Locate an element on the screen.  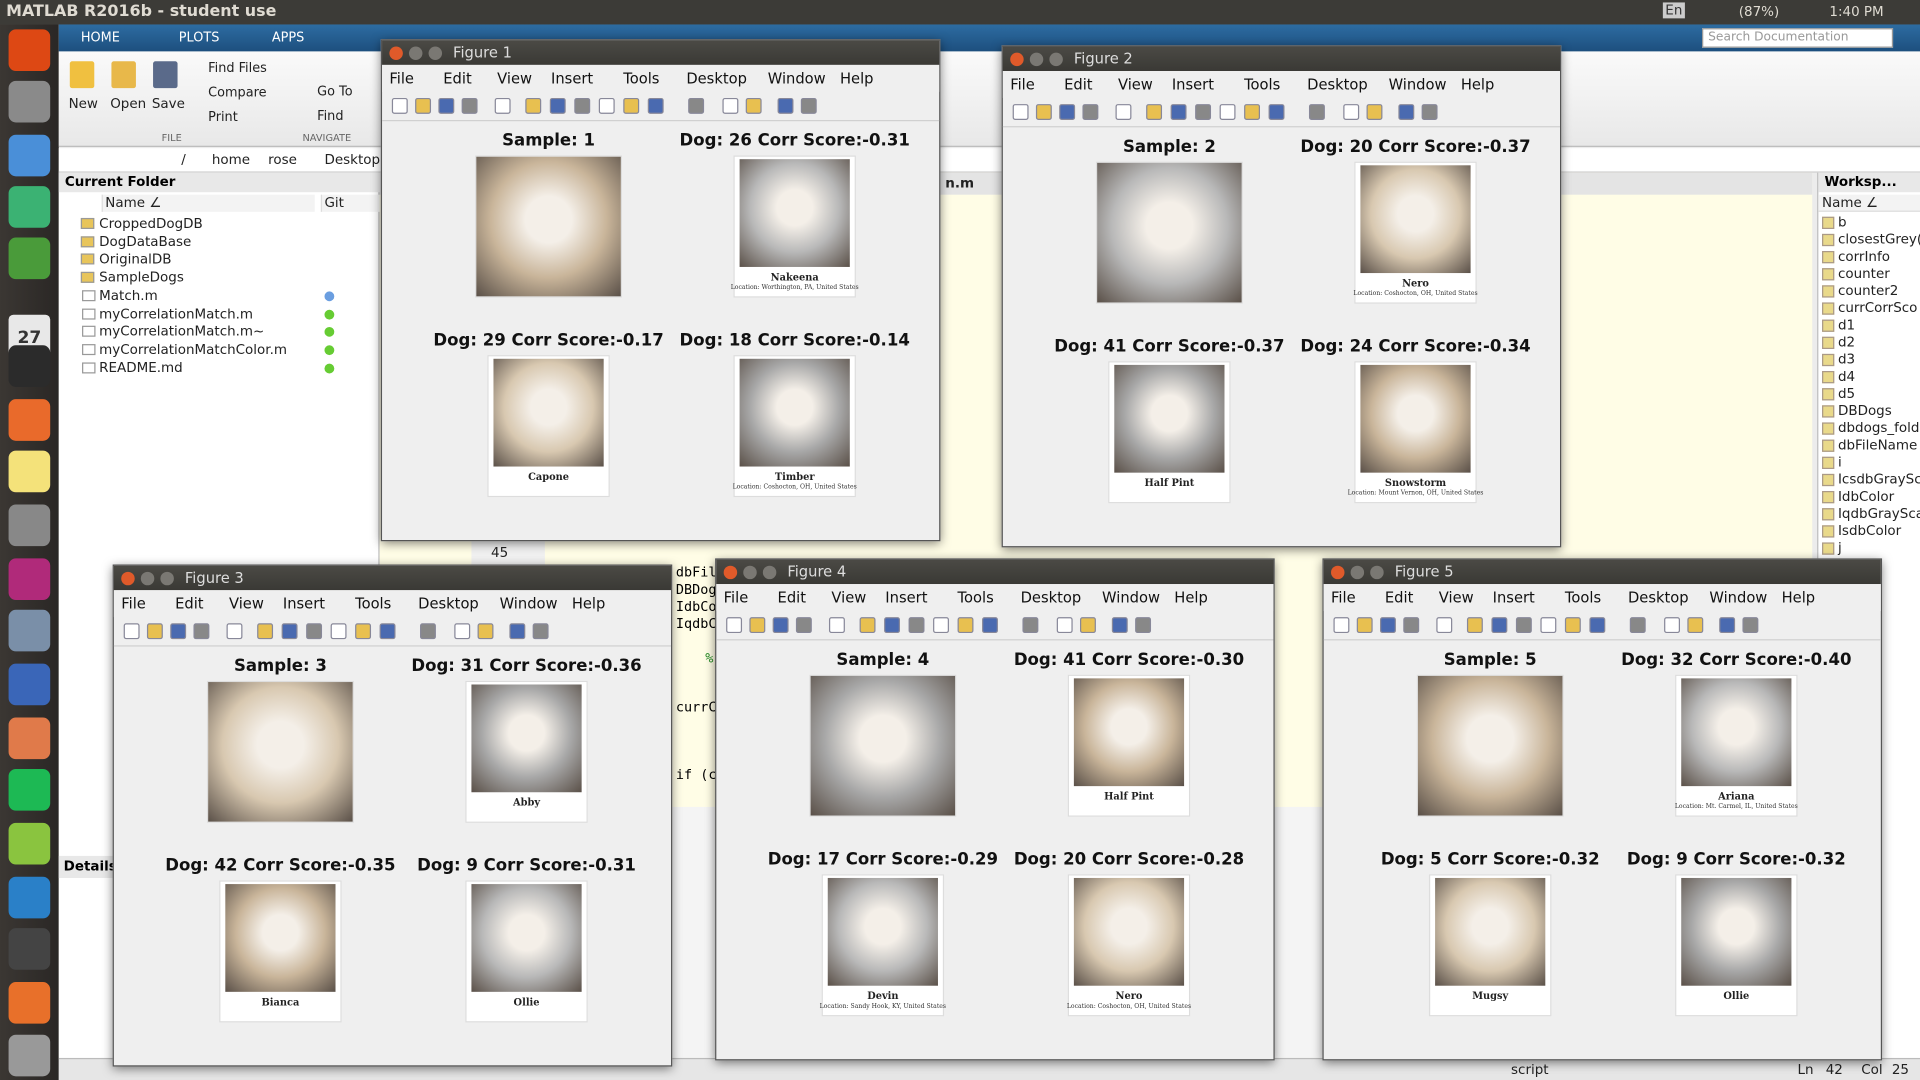
search-box: Search Documentation is located at coordinates (1798, 38).